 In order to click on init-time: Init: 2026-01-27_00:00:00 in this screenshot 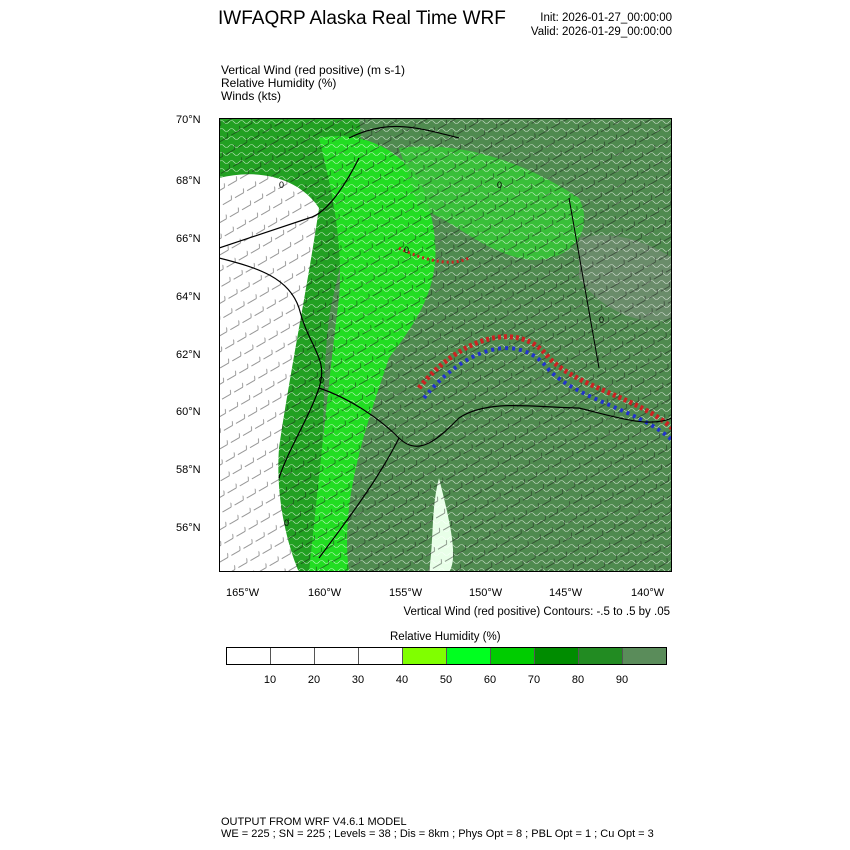, I will do `click(606, 18)`.